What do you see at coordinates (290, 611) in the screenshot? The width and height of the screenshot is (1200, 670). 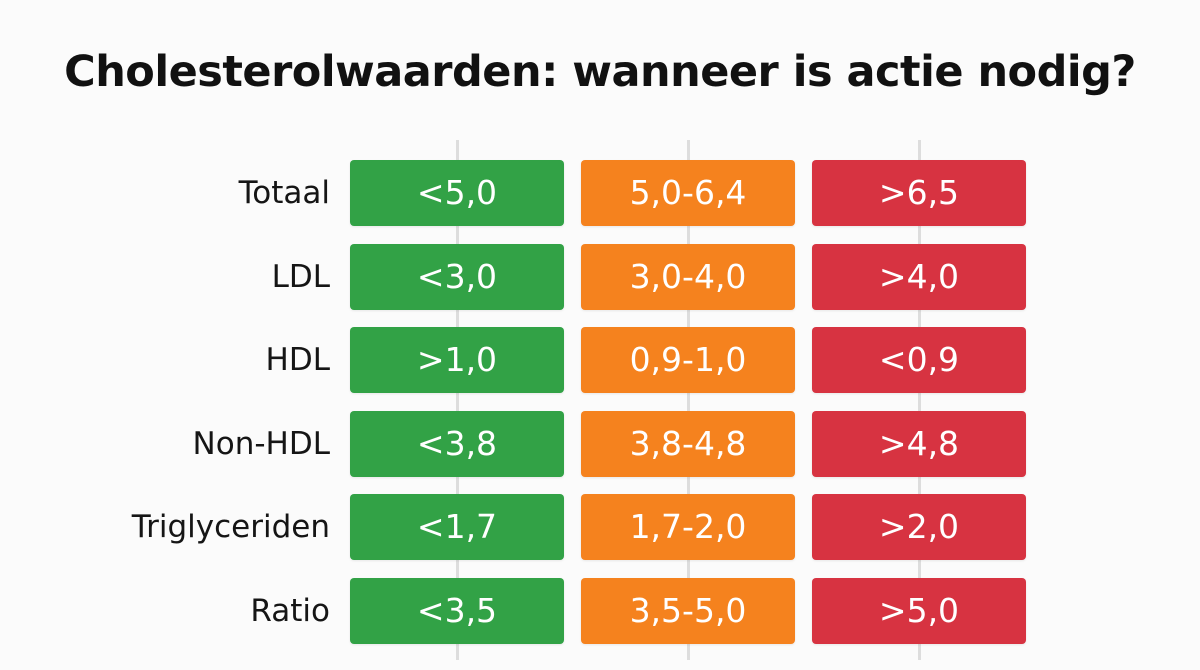 I see `row-label: Ratio` at bounding box center [290, 611].